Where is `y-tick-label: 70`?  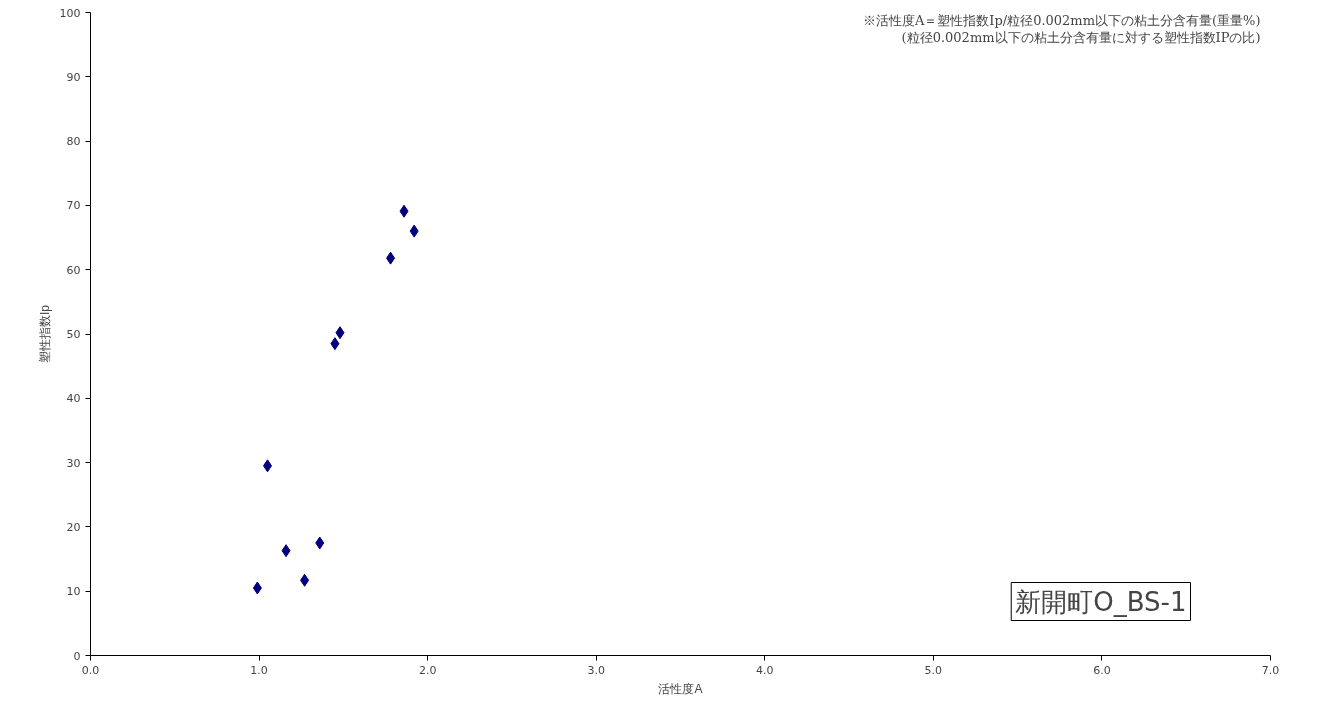
y-tick-label: 70 is located at coordinates (73, 206).